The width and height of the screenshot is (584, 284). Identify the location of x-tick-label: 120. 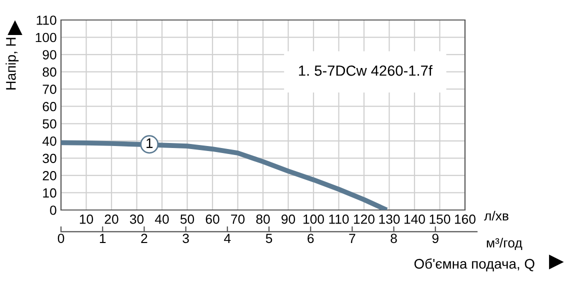
(364, 219).